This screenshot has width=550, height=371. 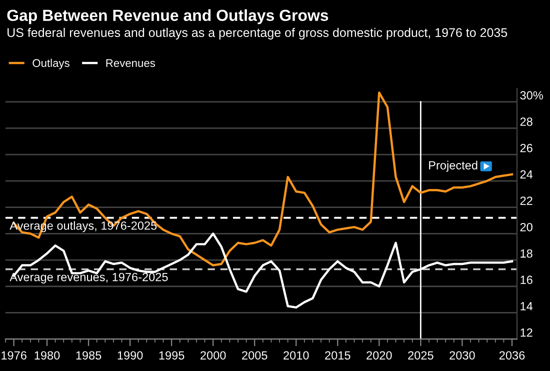 I want to click on x-tick-label: 2015, so click(x=337, y=355).